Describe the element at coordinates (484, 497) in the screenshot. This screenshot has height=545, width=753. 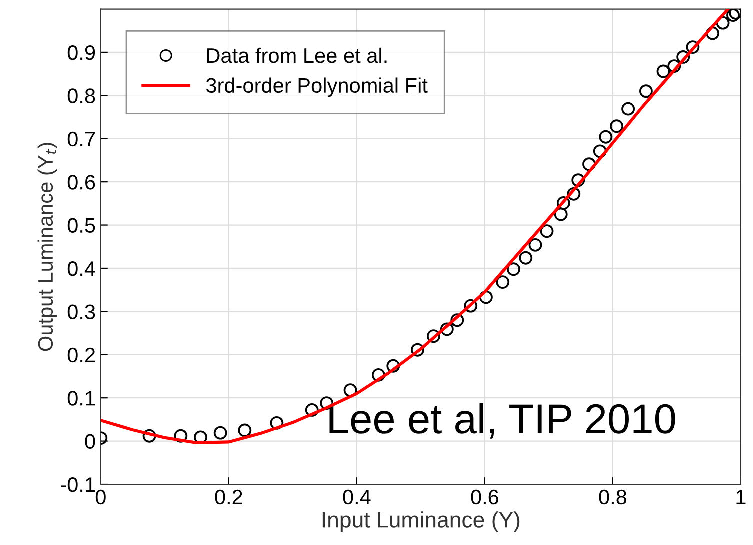
I see `x-tick-label: 0.6` at that location.